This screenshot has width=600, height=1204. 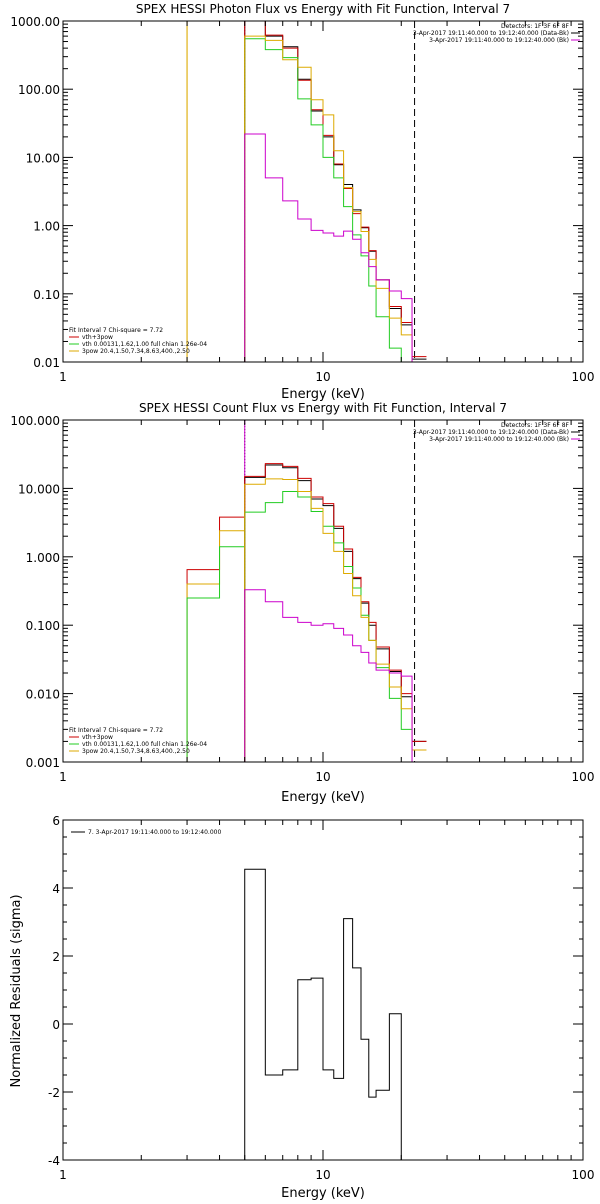 I want to click on y-tick-label: 100.00, so click(x=39, y=90).